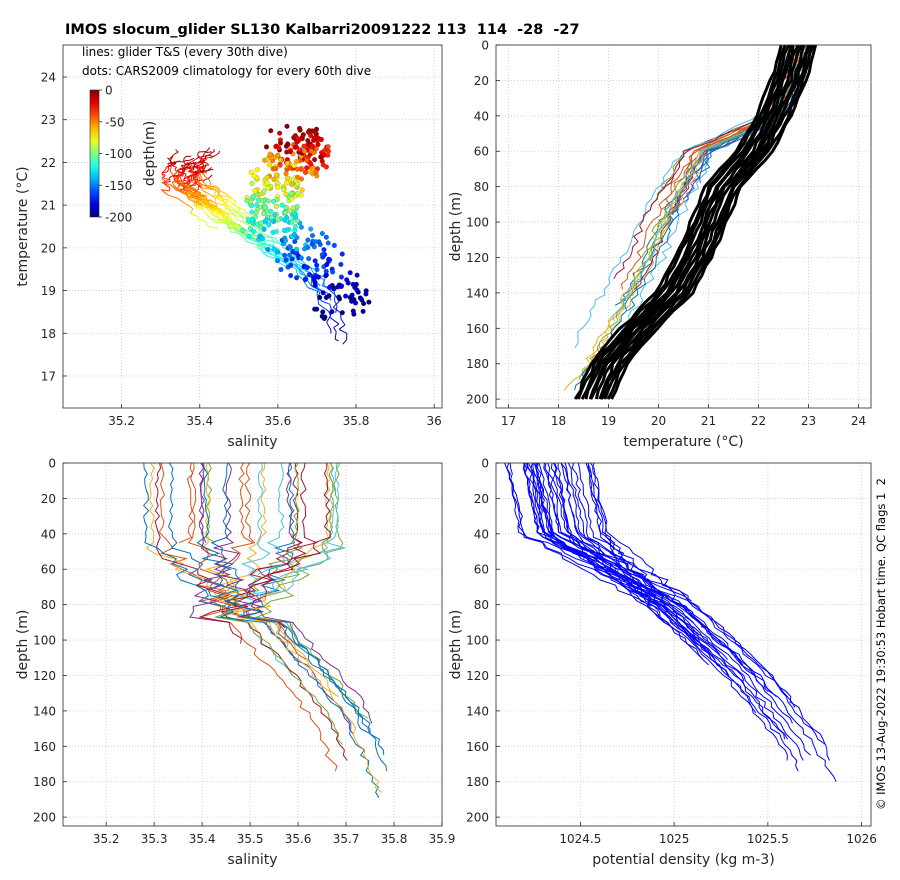 The width and height of the screenshot is (900, 880). Describe the element at coordinates (508, 421) in the screenshot. I see `x-tick-label: 17` at that location.